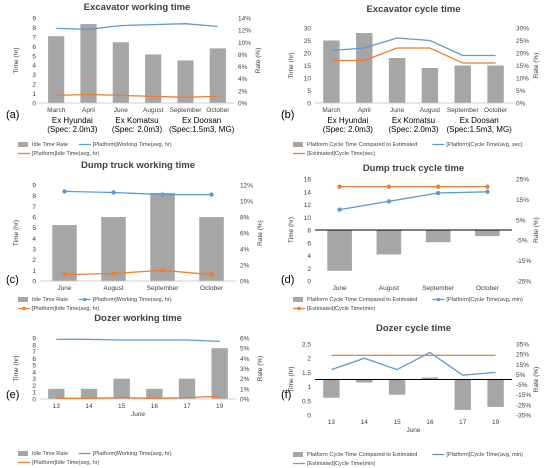 The height and width of the screenshot is (468, 550). Describe the element at coordinates (56, 110) in the screenshot. I see `x-tick-label: March` at that location.